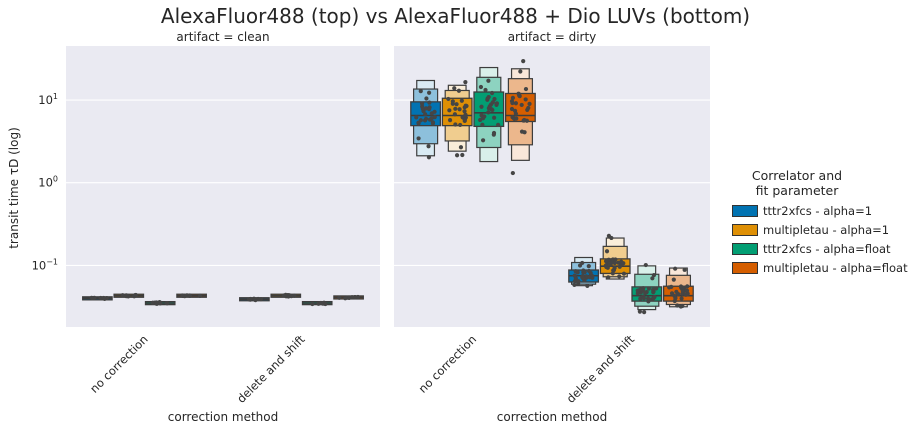 The width and height of the screenshot is (911, 430). What do you see at coordinates (826, 229) in the screenshot?
I see `legend-label: multipletau - alpha=1` at bounding box center [826, 229].